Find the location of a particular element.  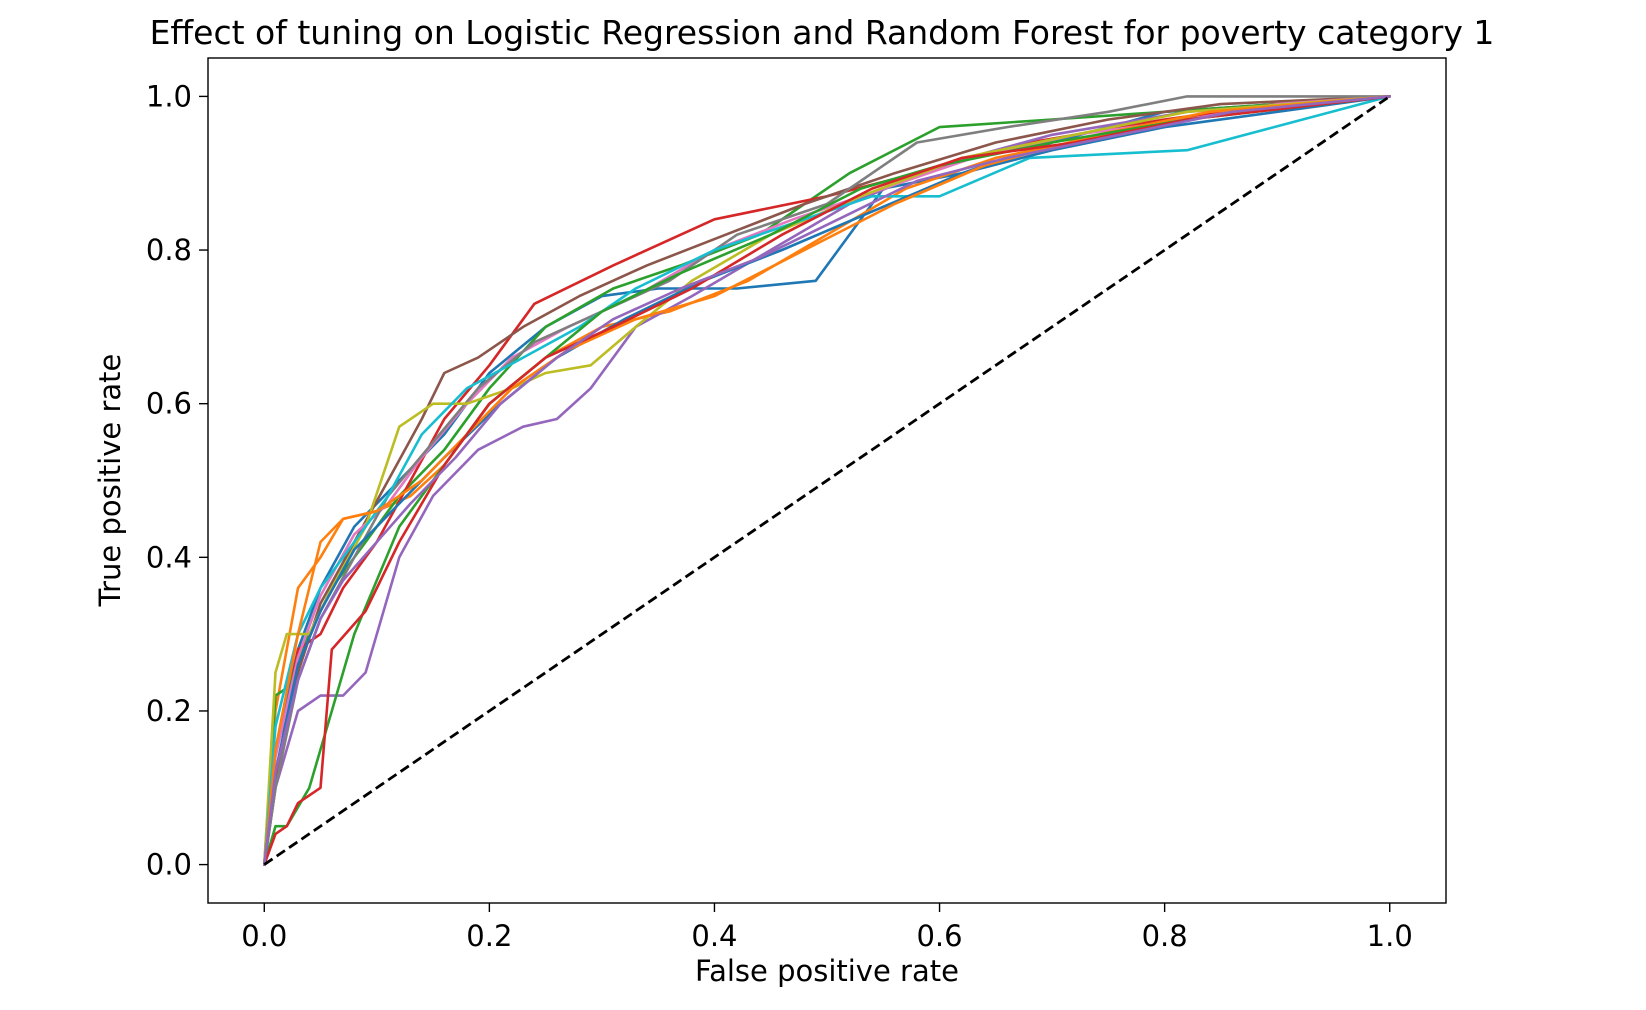

y-tick-label: 1.0 is located at coordinates (169, 96).